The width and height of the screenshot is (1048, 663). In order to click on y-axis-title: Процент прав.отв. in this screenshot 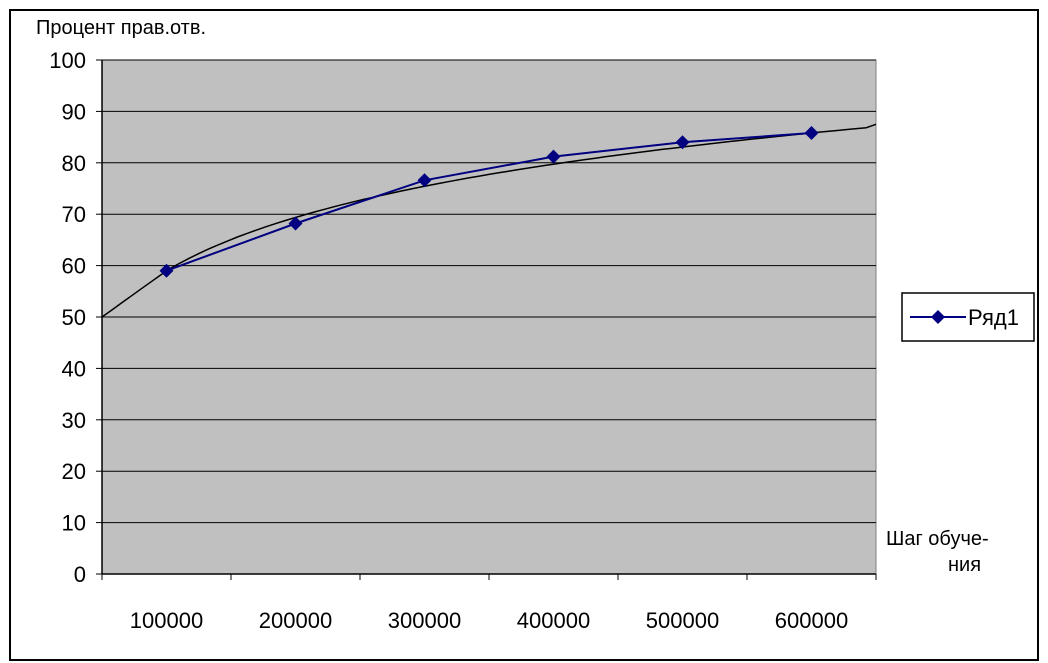, I will do `click(121, 28)`.